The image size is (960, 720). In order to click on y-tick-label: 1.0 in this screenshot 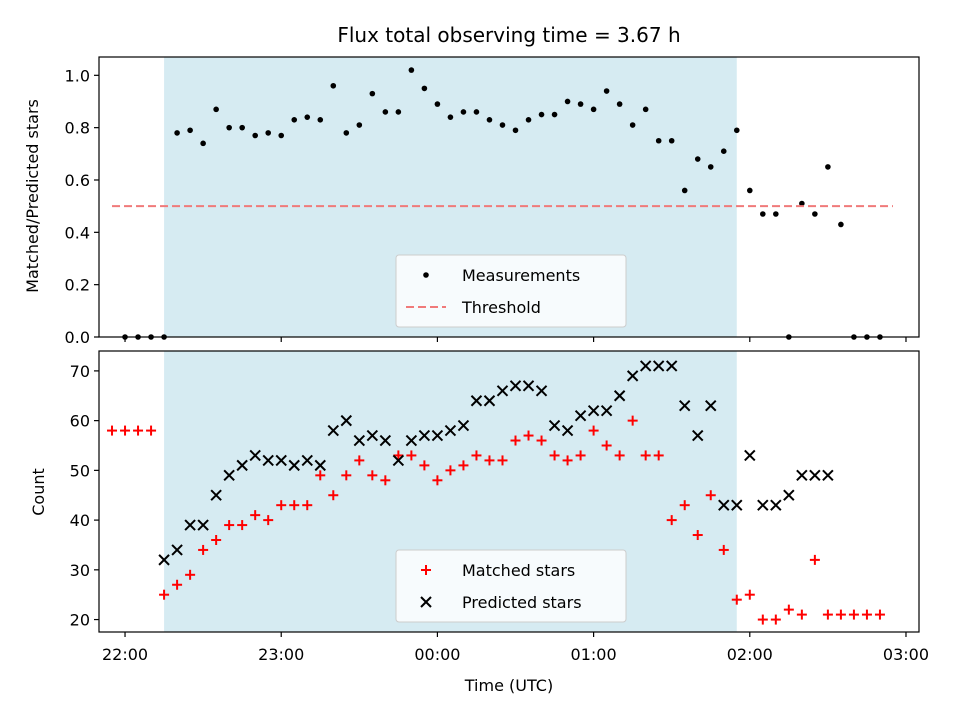, I will do `click(77, 75)`.